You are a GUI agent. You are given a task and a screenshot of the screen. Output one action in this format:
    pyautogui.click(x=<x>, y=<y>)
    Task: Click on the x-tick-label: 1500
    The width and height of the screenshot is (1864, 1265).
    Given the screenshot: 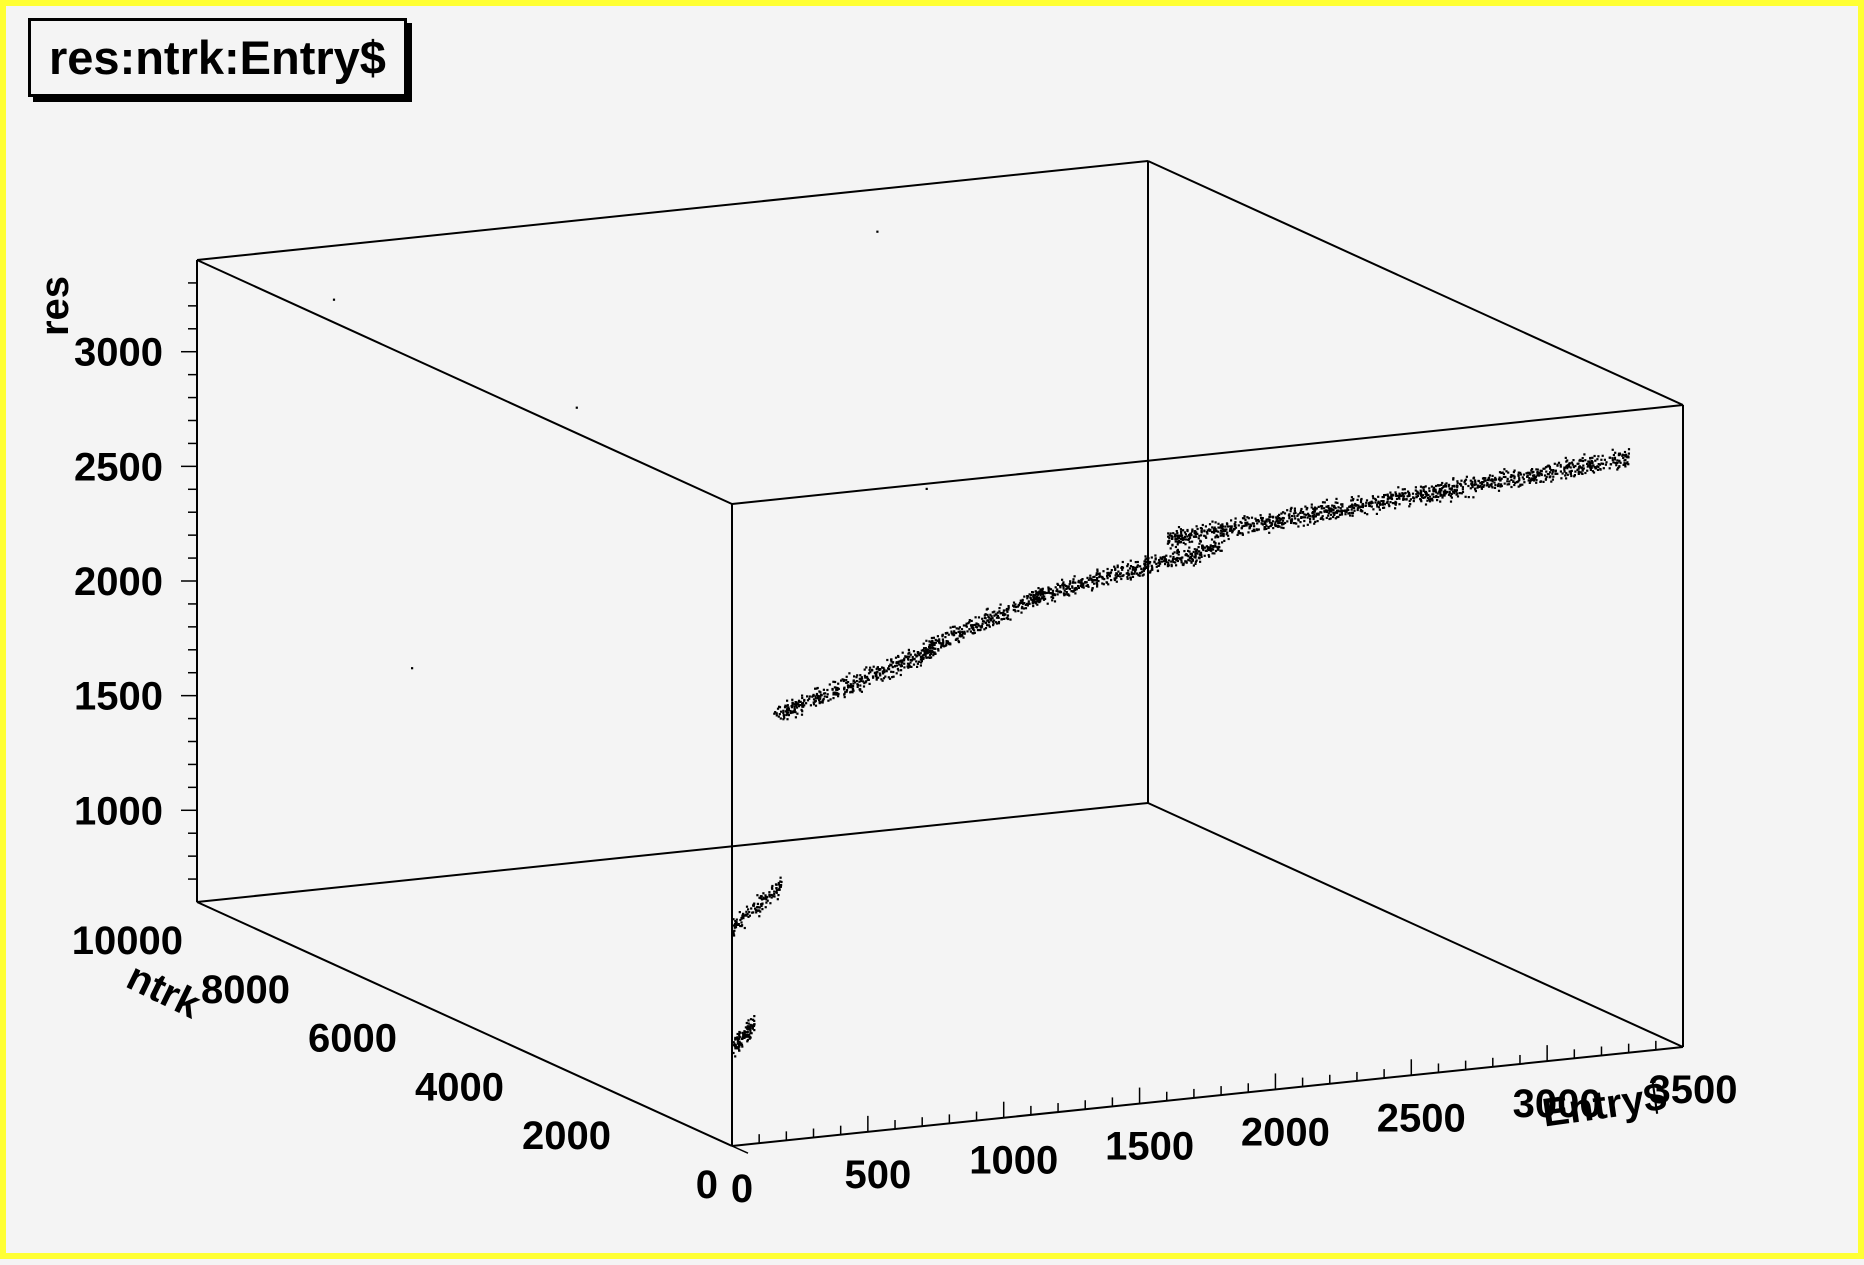 What is the action you would take?
    pyautogui.click(x=1149, y=1147)
    